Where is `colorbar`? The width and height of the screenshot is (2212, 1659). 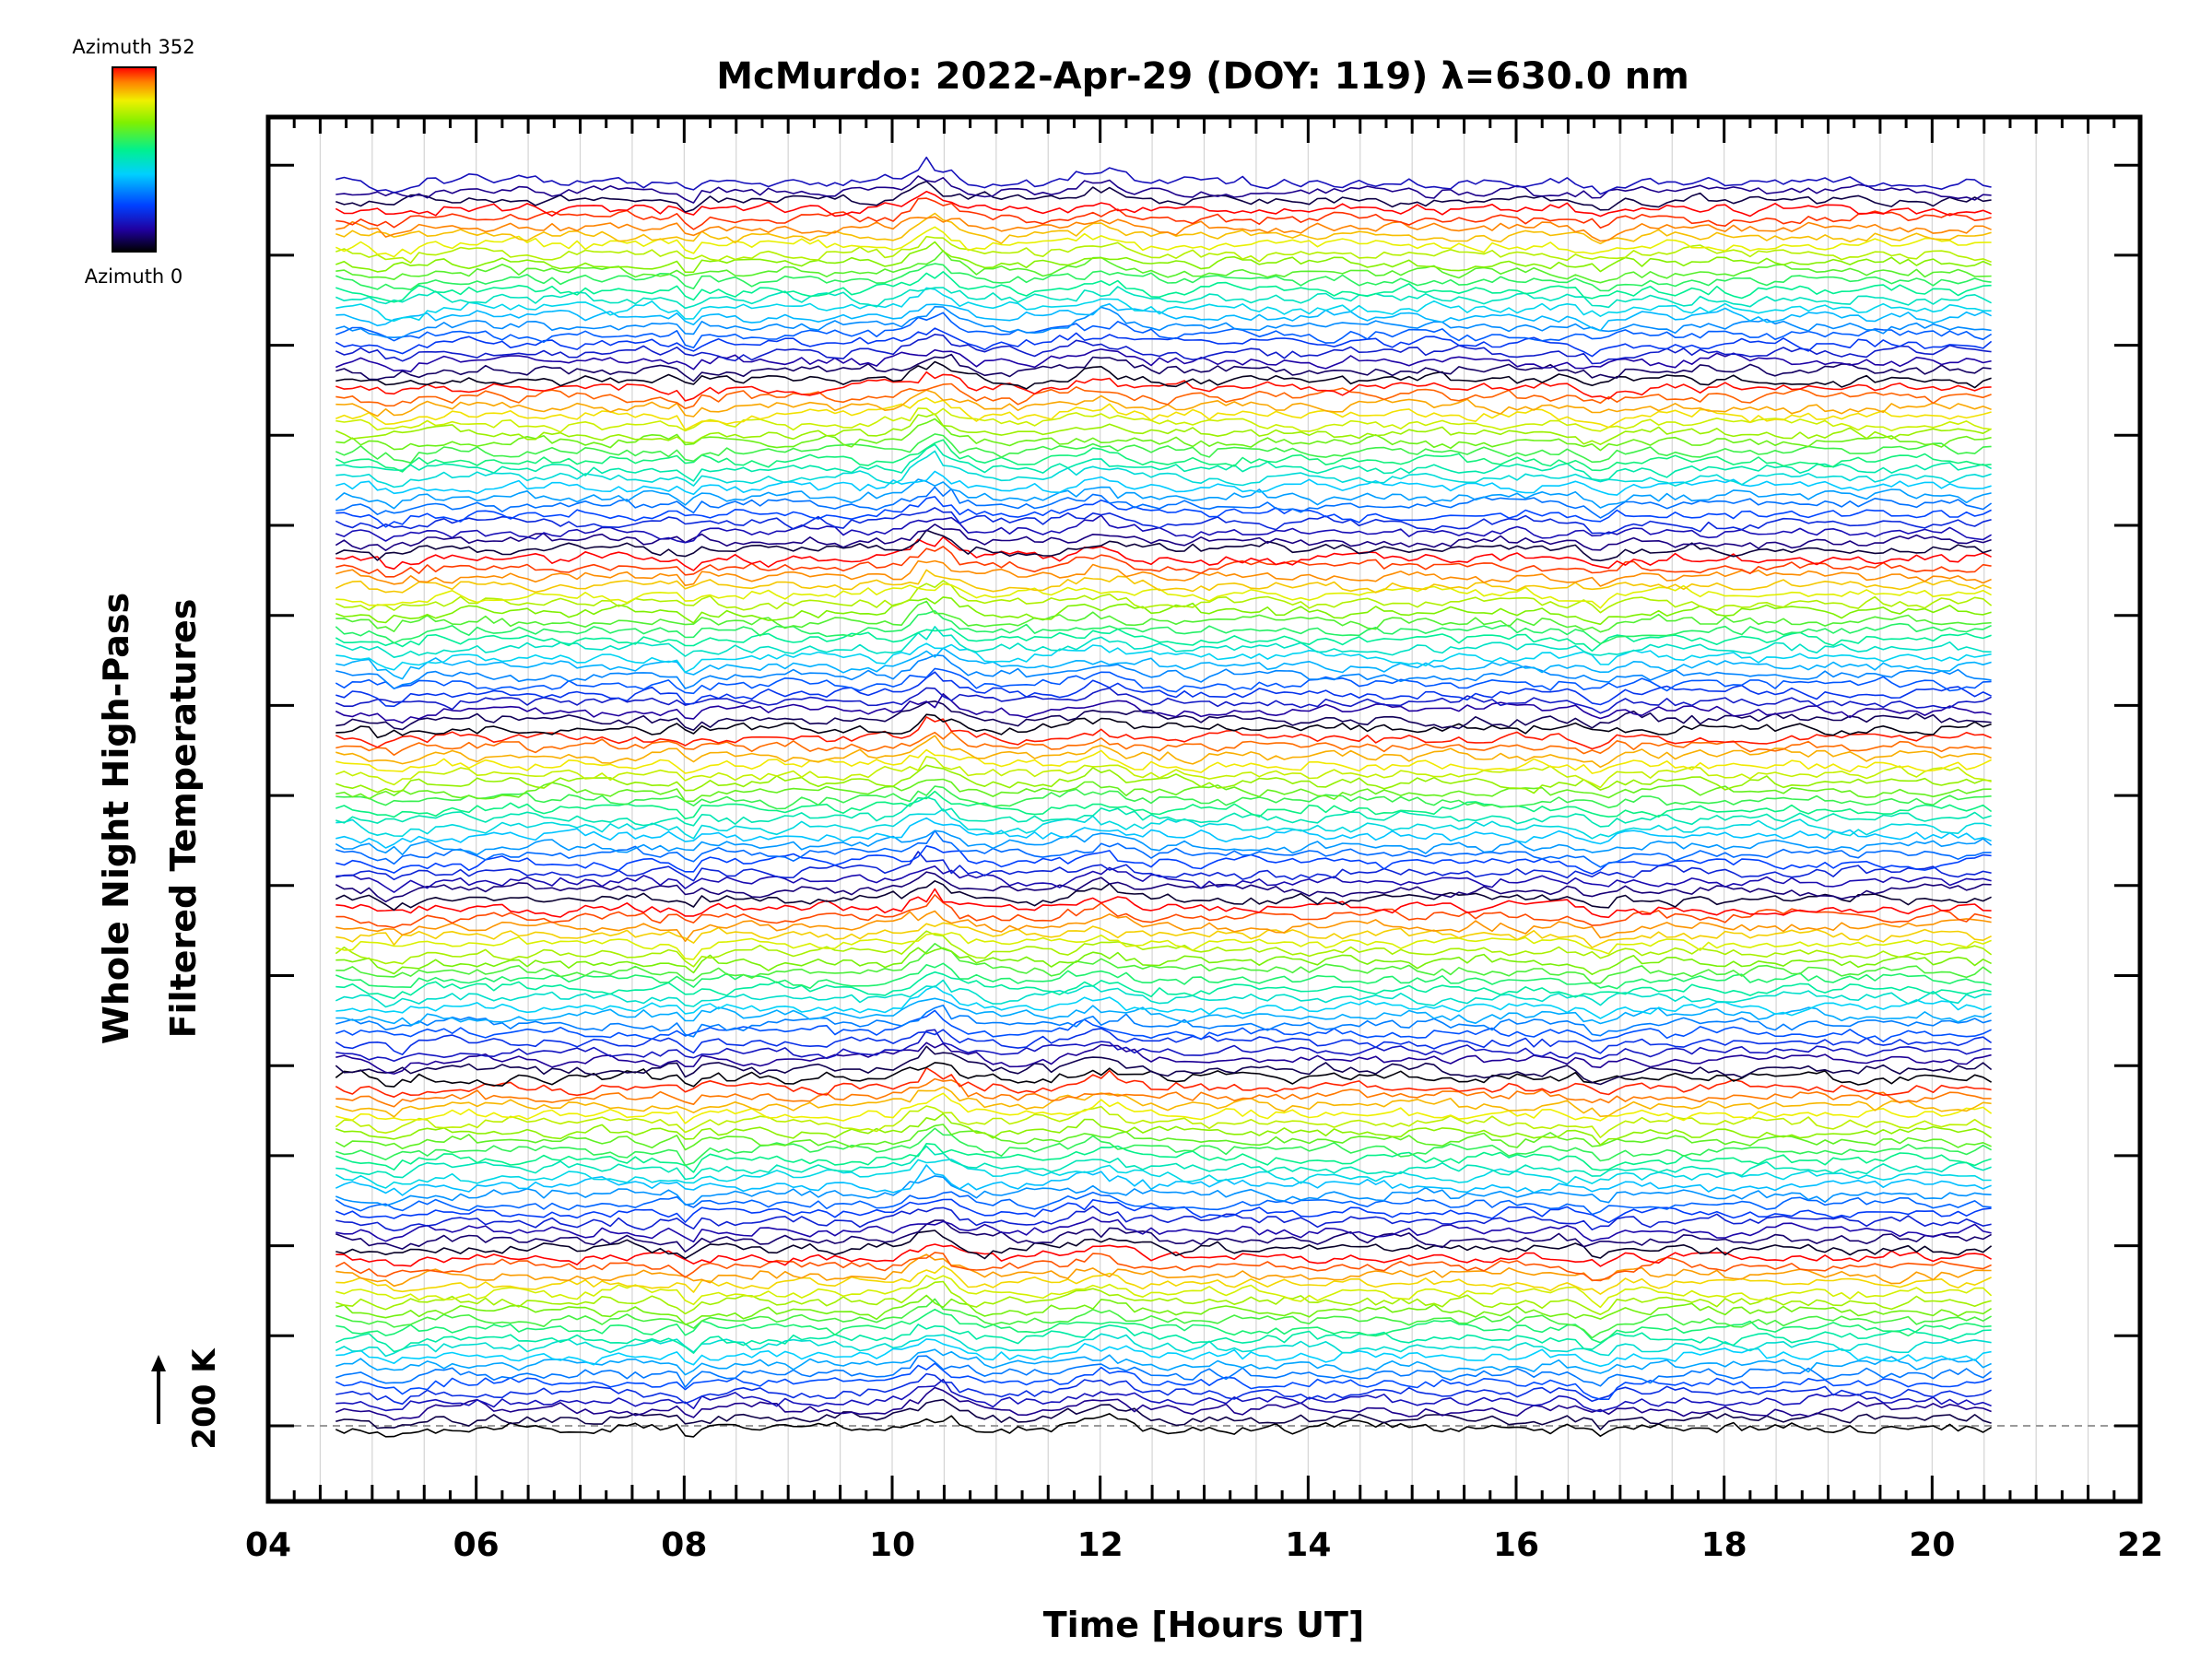 colorbar is located at coordinates (134, 159).